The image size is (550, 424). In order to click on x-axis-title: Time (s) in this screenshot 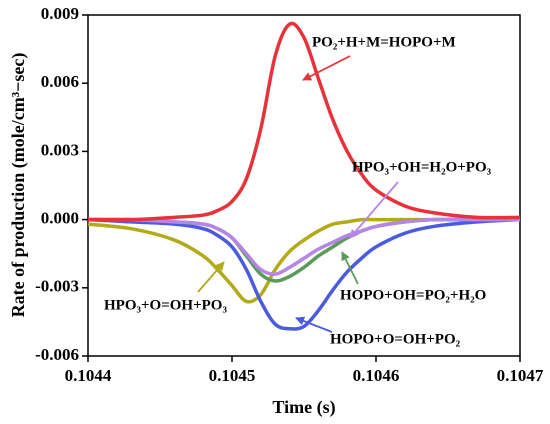, I will do `click(303, 407)`.